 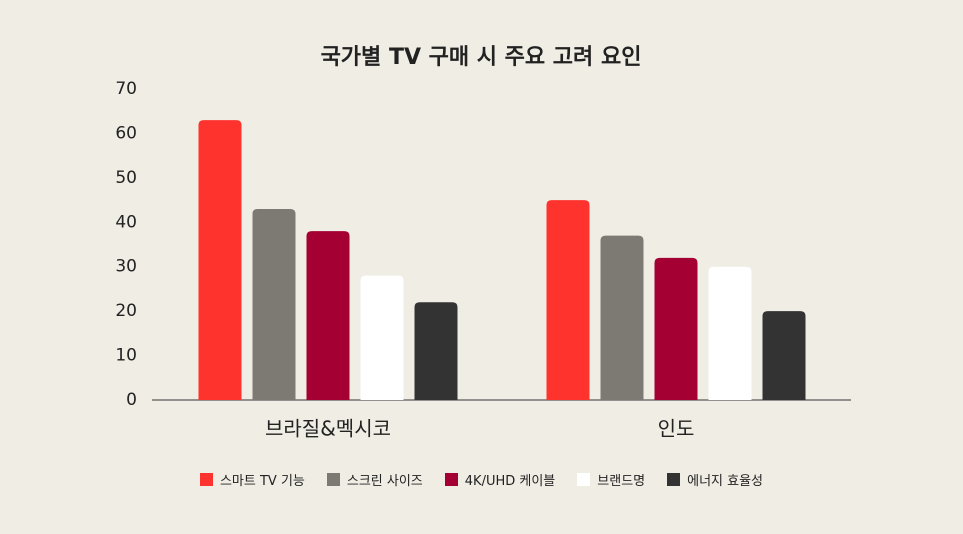 I want to click on y-tick-label: 40, so click(x=126, y=222).